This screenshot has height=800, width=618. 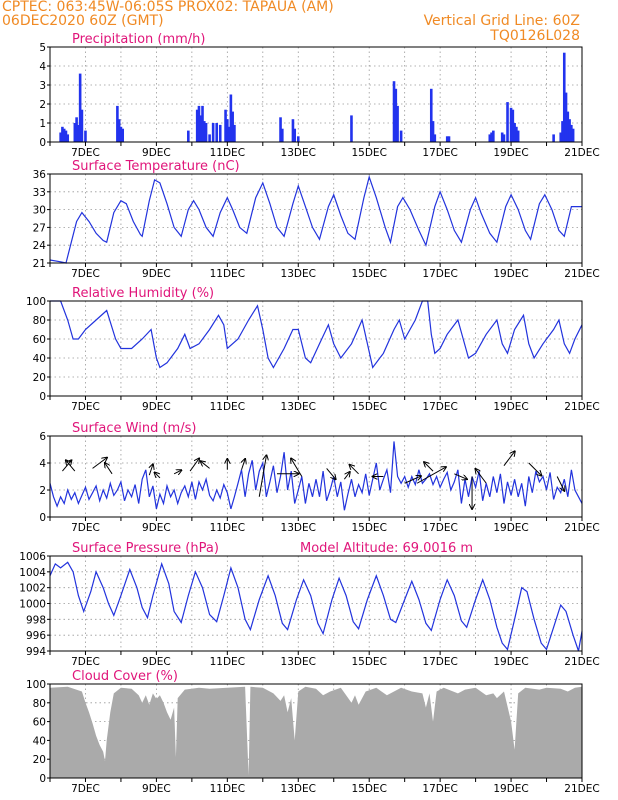 What do you see at coordinates (501, 21) in the screenshot?
I see `header-grid-note: Vertical Grid Line: 60Z` at bounding box center [501, 21].